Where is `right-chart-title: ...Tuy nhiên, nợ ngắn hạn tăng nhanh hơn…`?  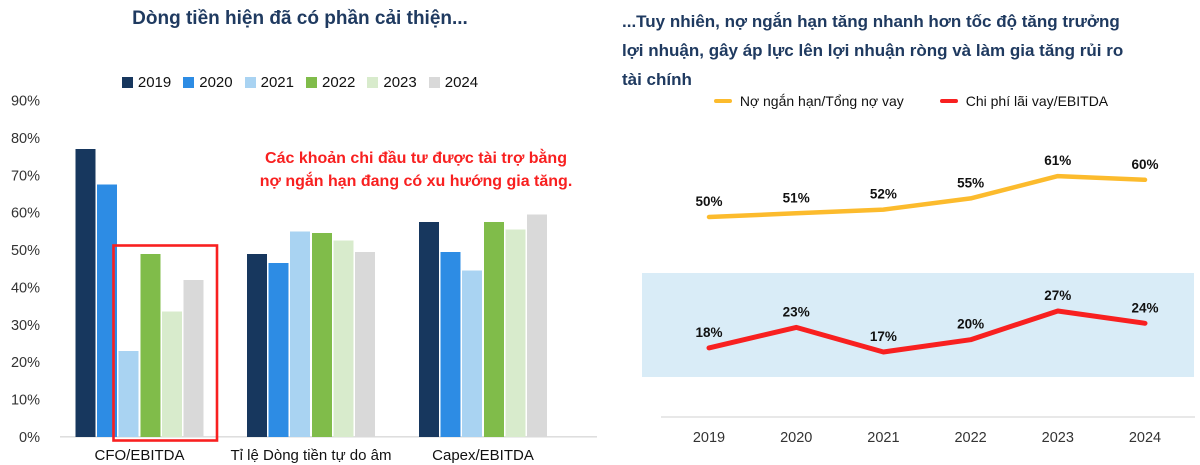
right-chart-title: ...Tuy nhiên, nợ ngắn hạn tăng nhanh hơn… is located at coordinates (911, 50).